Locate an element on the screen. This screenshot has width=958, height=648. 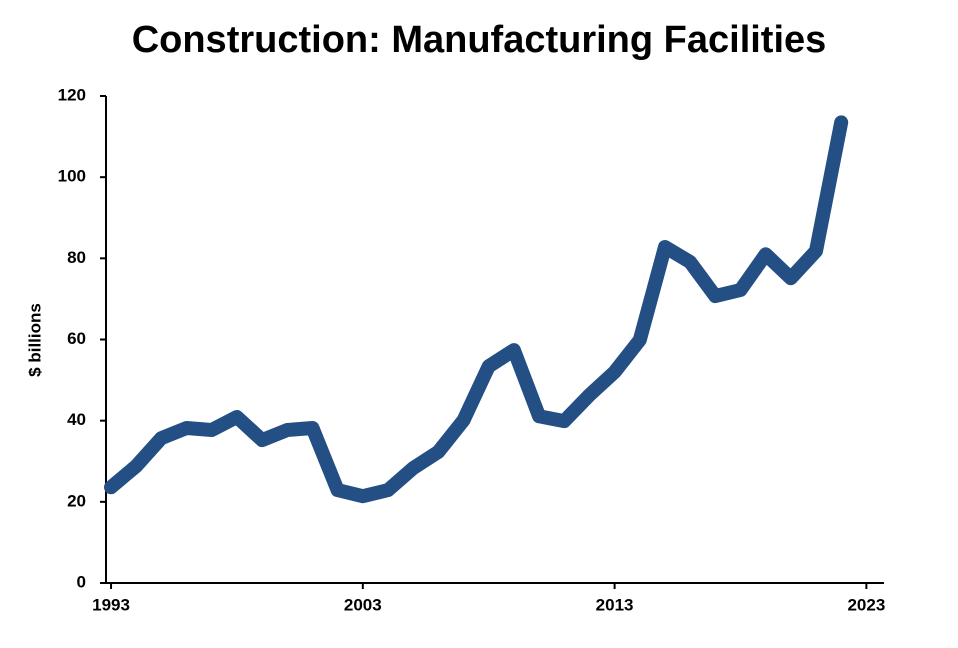
y-tick-label: 100 is located at coordinates (72, 176).